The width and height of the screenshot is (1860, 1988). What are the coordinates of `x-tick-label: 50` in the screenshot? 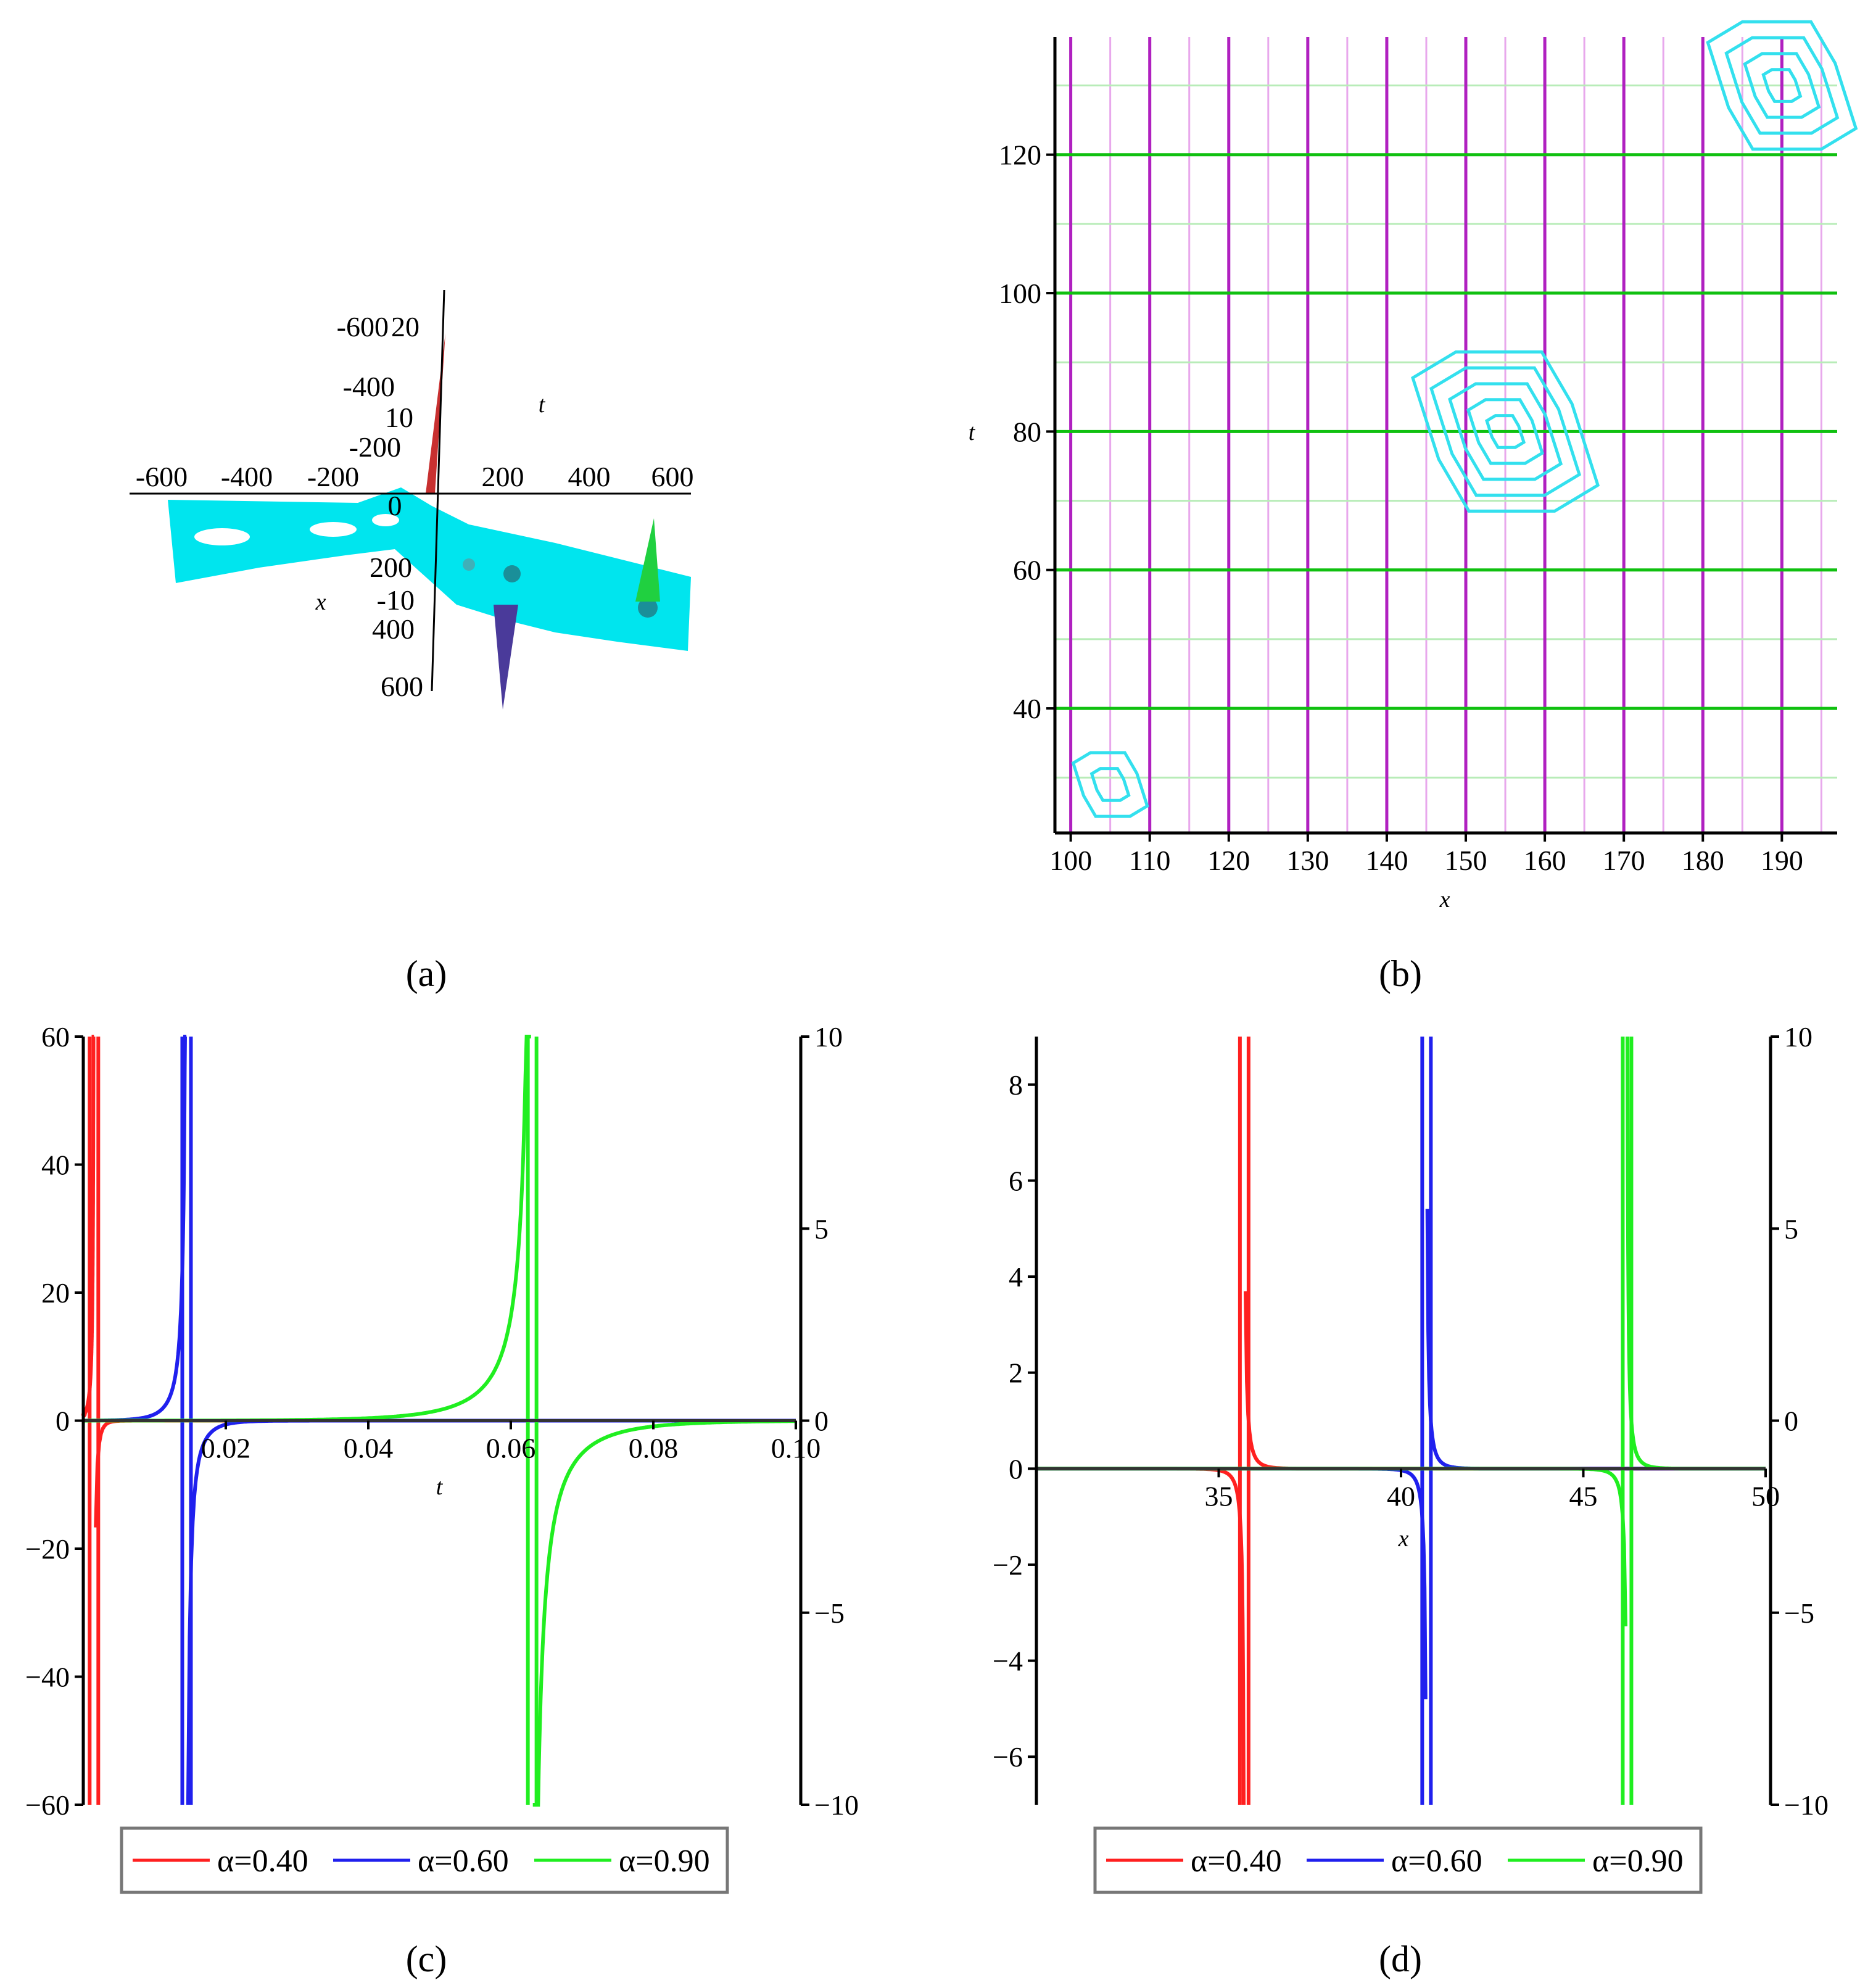 It's located at (1765, 1496).